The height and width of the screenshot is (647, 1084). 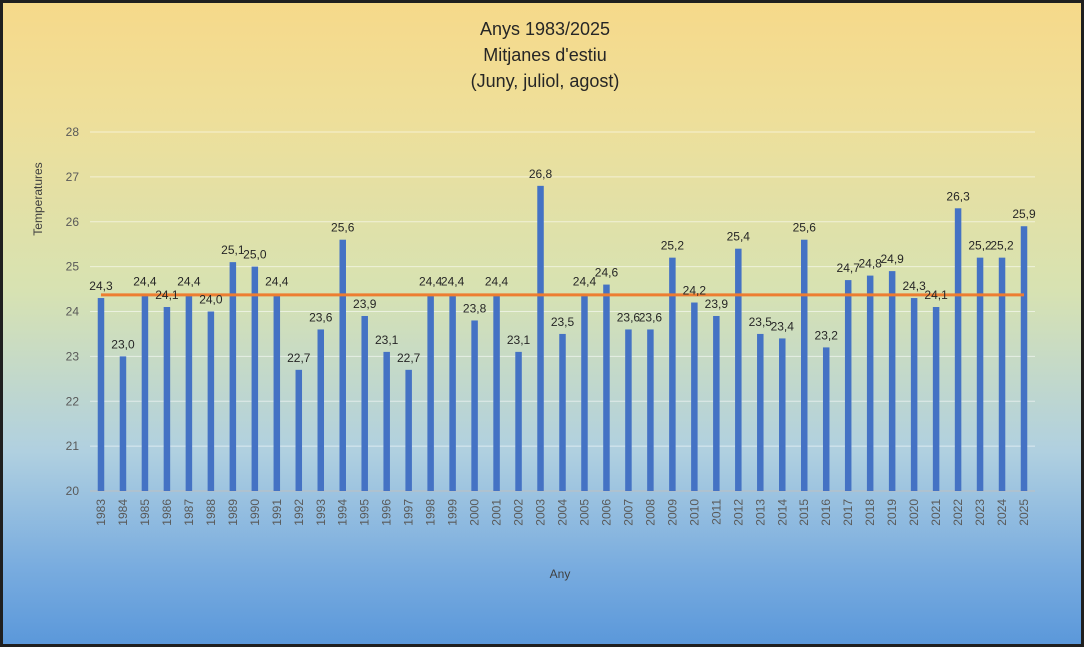 What do you see at coordinates (870, 264) in the screenshot?
I see `data-label: 24,8` at bounding box center [870, 264].